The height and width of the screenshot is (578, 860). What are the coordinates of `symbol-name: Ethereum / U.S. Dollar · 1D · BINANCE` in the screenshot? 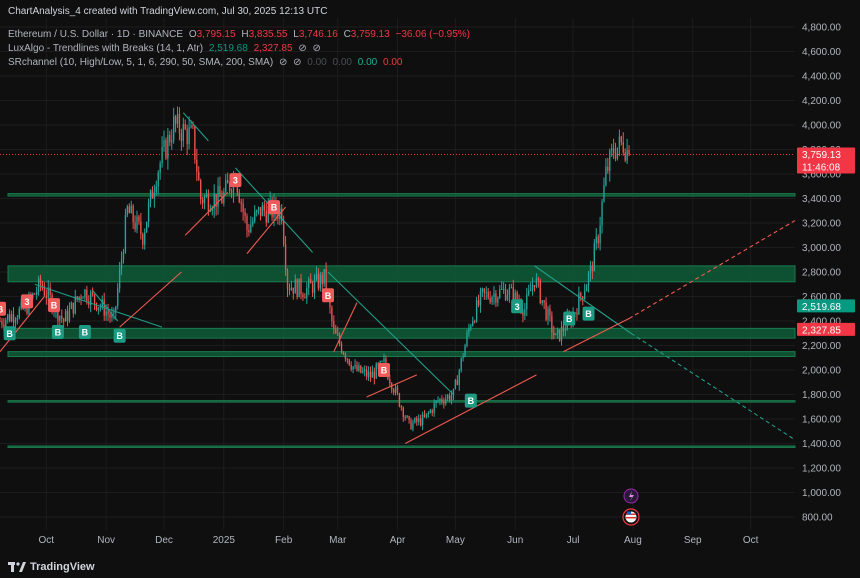 It's located at (96, 34).